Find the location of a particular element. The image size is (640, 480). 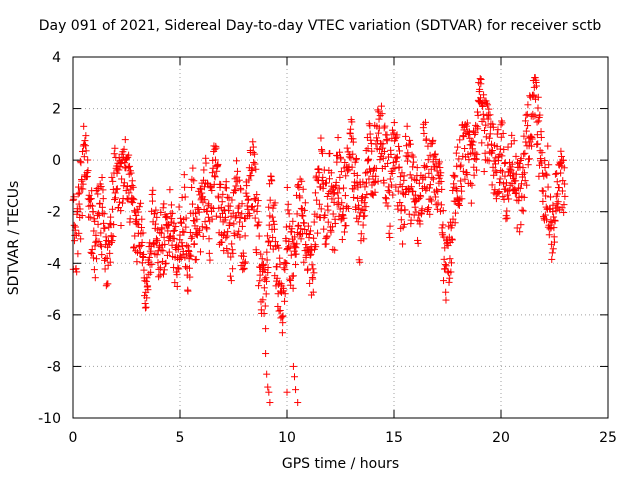

x-tick-label: 10 is located at coordinates (287, 438).